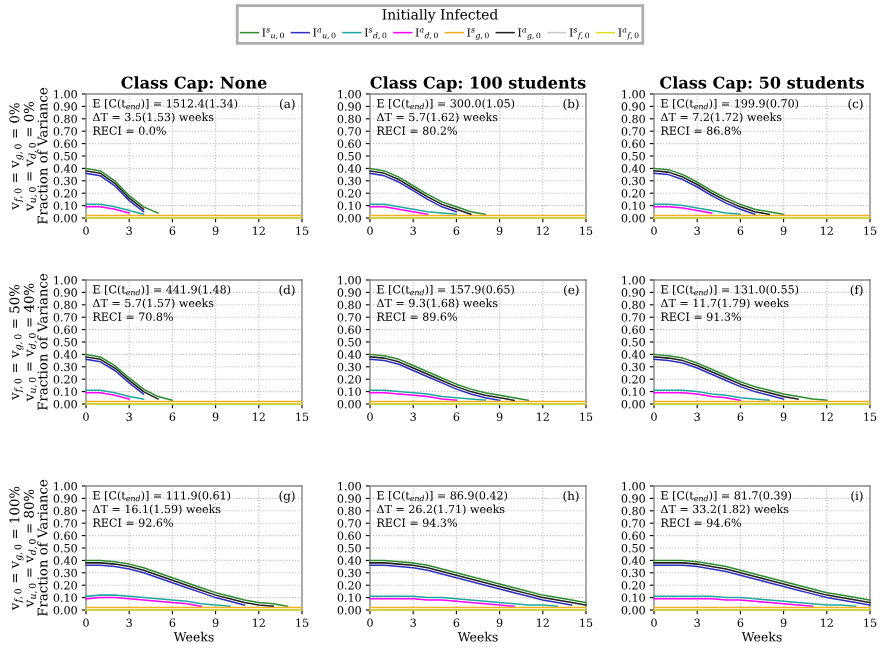 The width and height of the screenshot is (880, 648). Describe the element at coordinates (478, 84) in the screenshot. I see `chart-title: Class Cap: 100 students` at that location.